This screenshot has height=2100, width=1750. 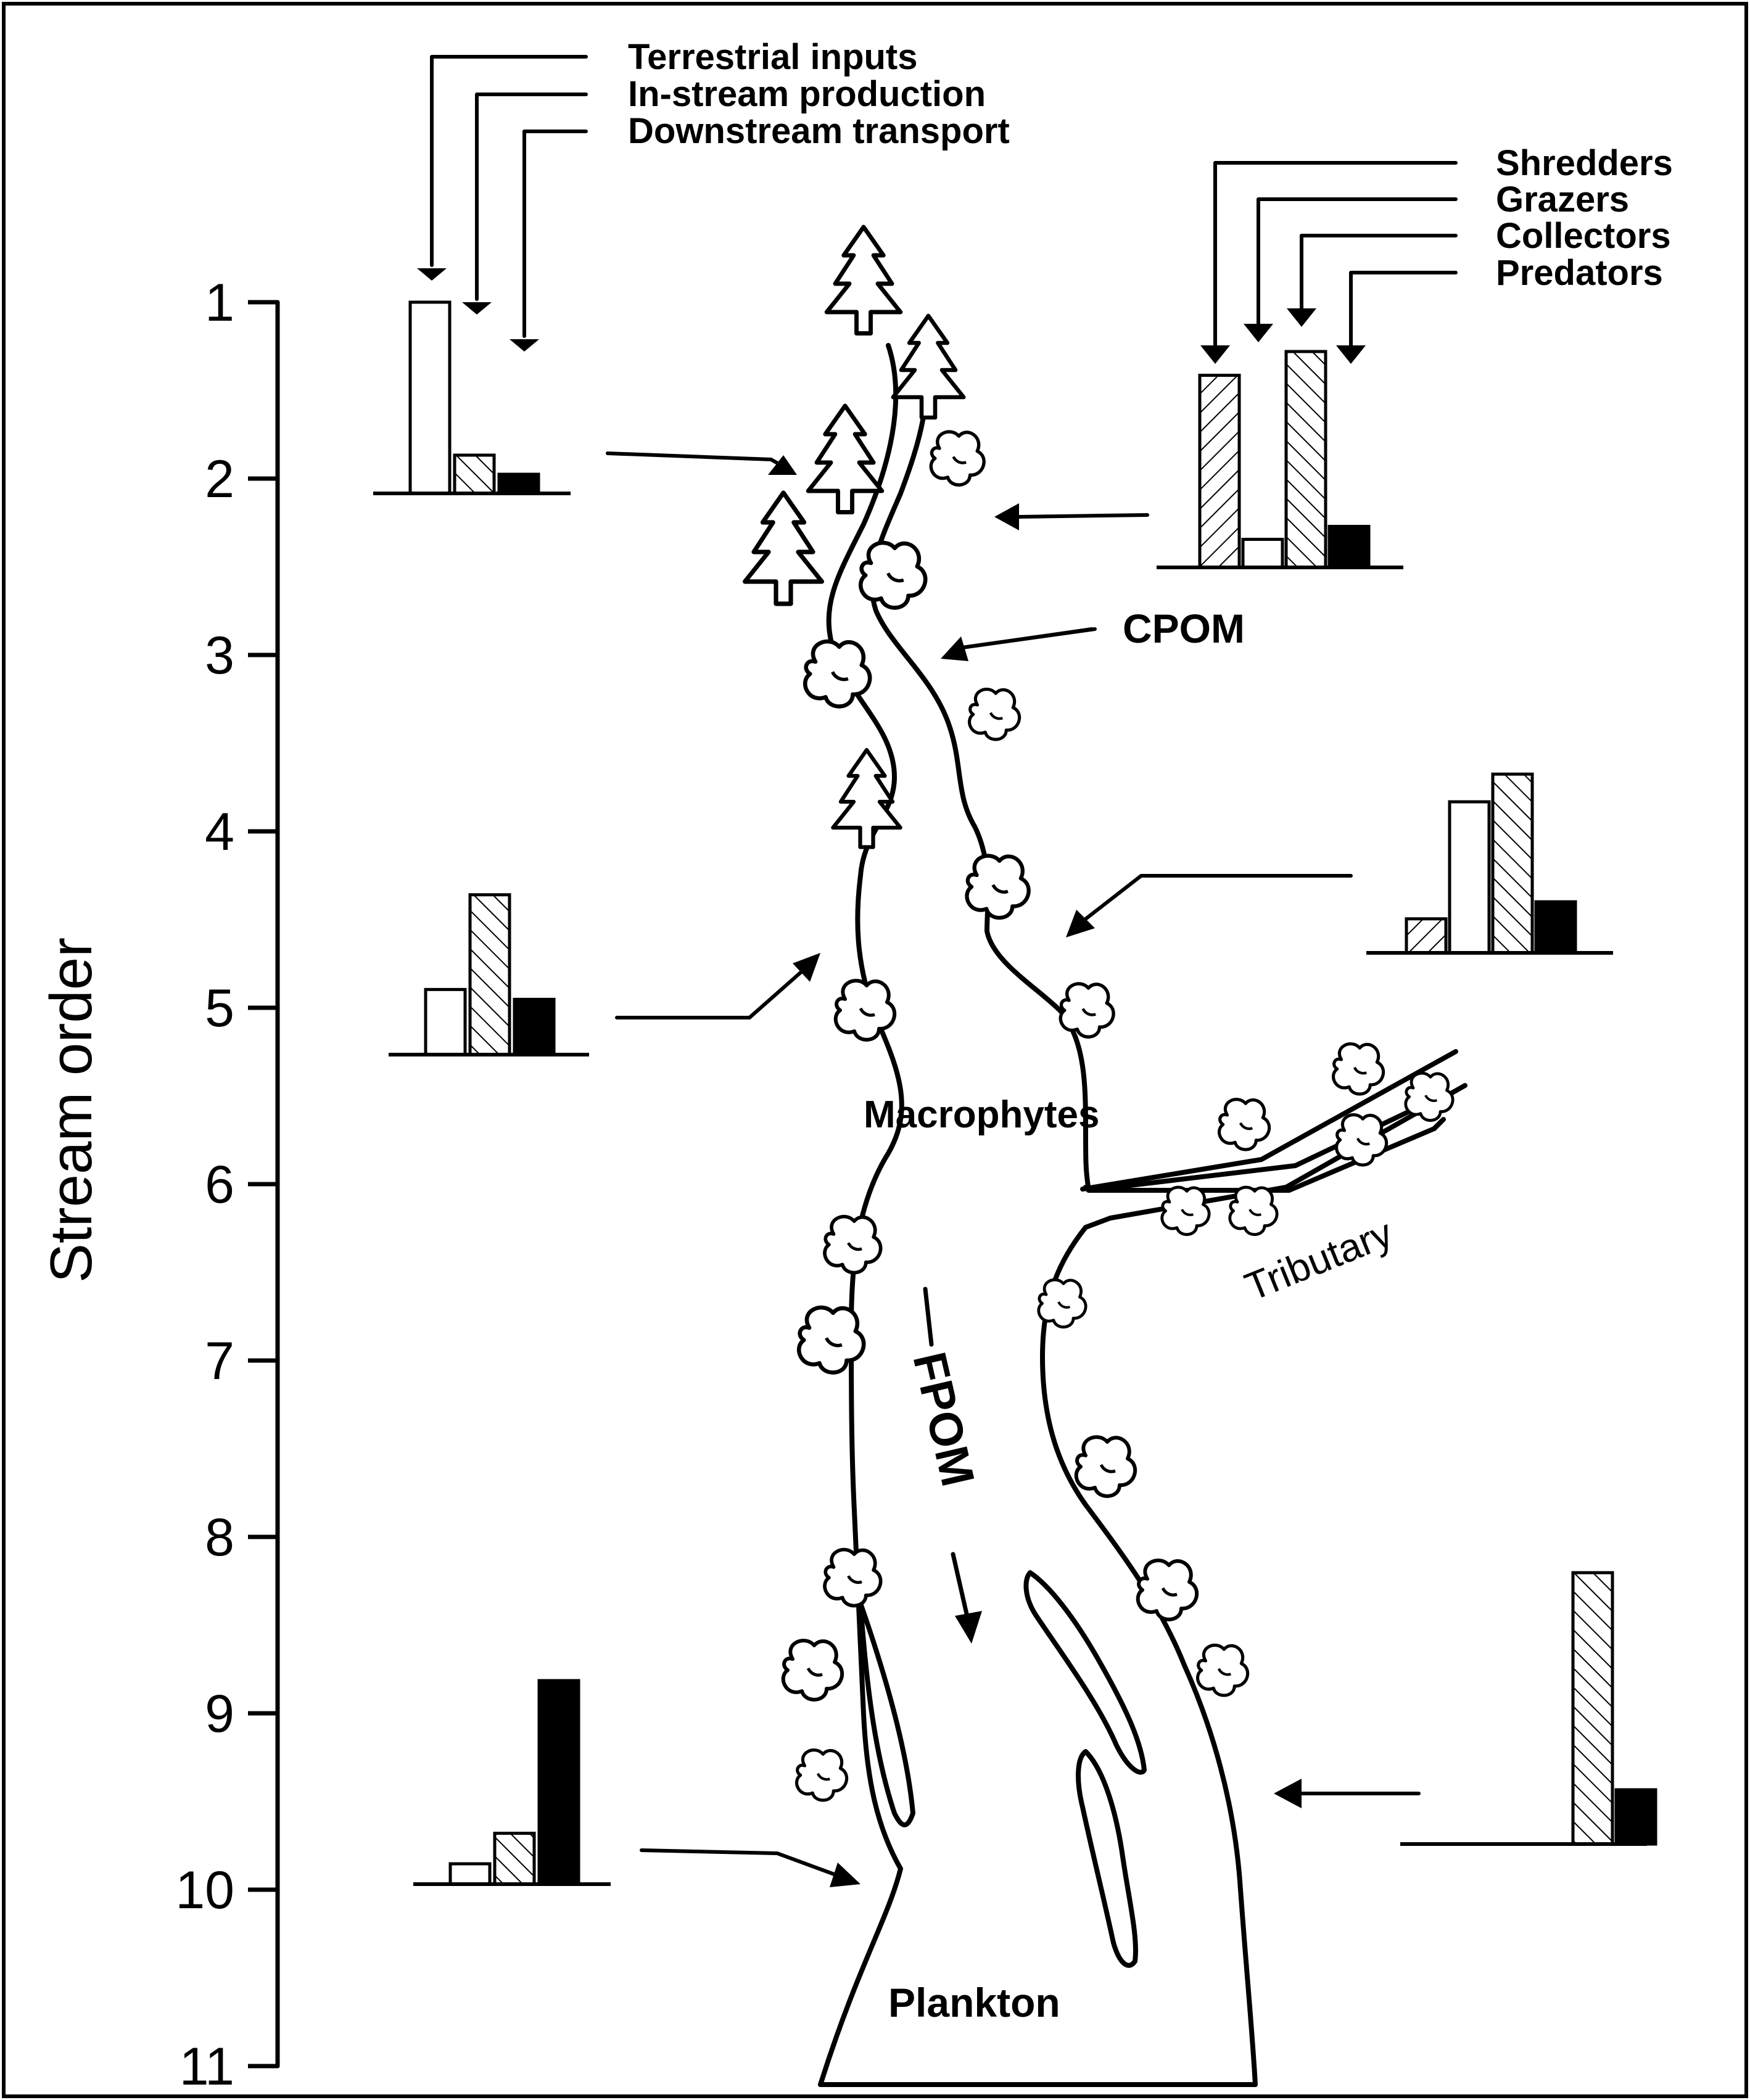 What do you see at coordinates (1027, 638) in the screenshot?
I see `cpom-flow-arrow` at bounding box center [1027, 638].